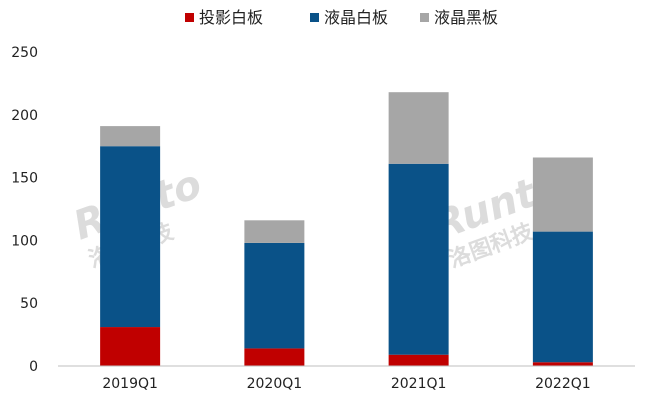  What do you see at coordinates (24, 179) in the screenshot?
I see `y-tick-label: 150` at bounding box center [24, 179].